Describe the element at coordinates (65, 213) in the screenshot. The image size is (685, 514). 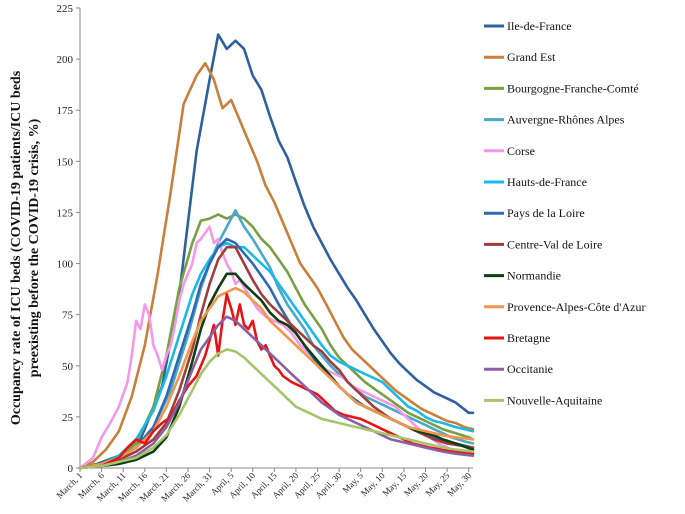
I see `y-tick-label: 125` at that location.